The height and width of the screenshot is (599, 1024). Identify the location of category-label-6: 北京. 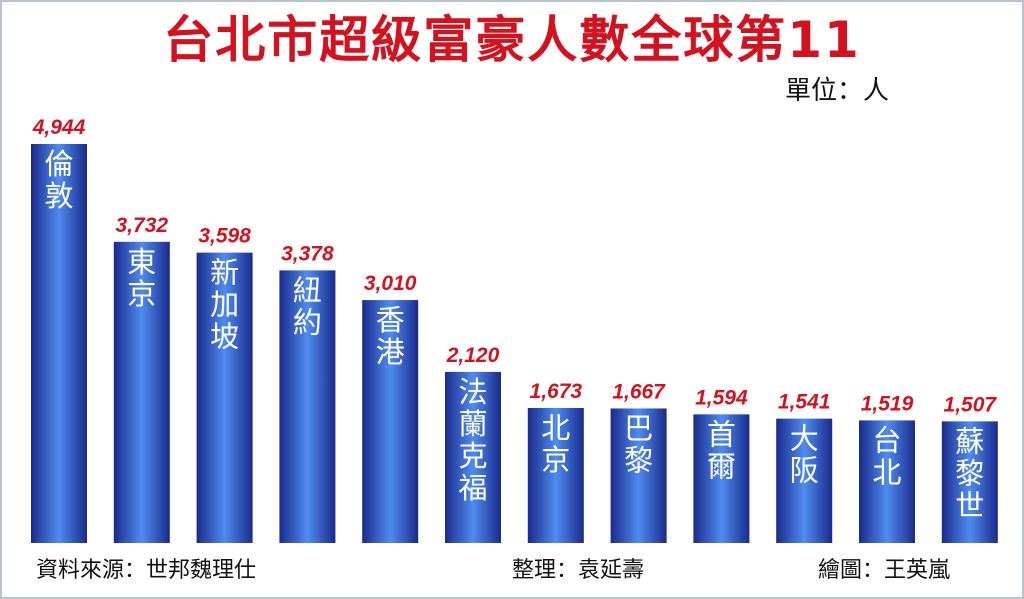
(555, 444).